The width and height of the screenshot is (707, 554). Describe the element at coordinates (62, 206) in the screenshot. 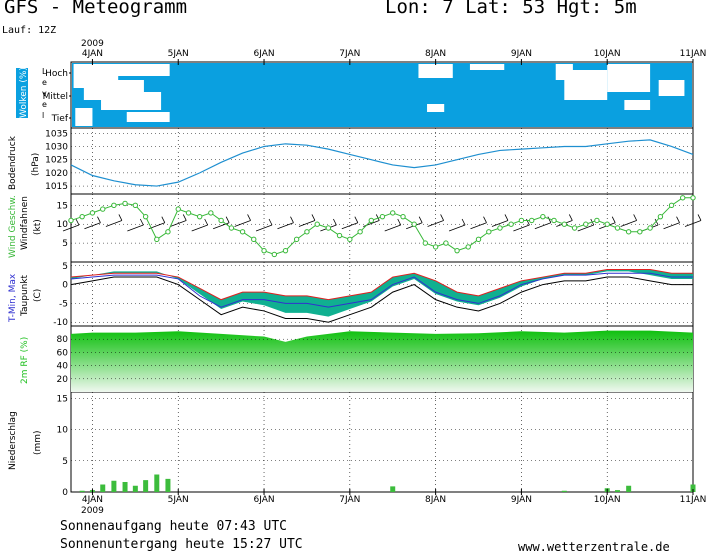

I see `wind-tick-label: 15` at that location.